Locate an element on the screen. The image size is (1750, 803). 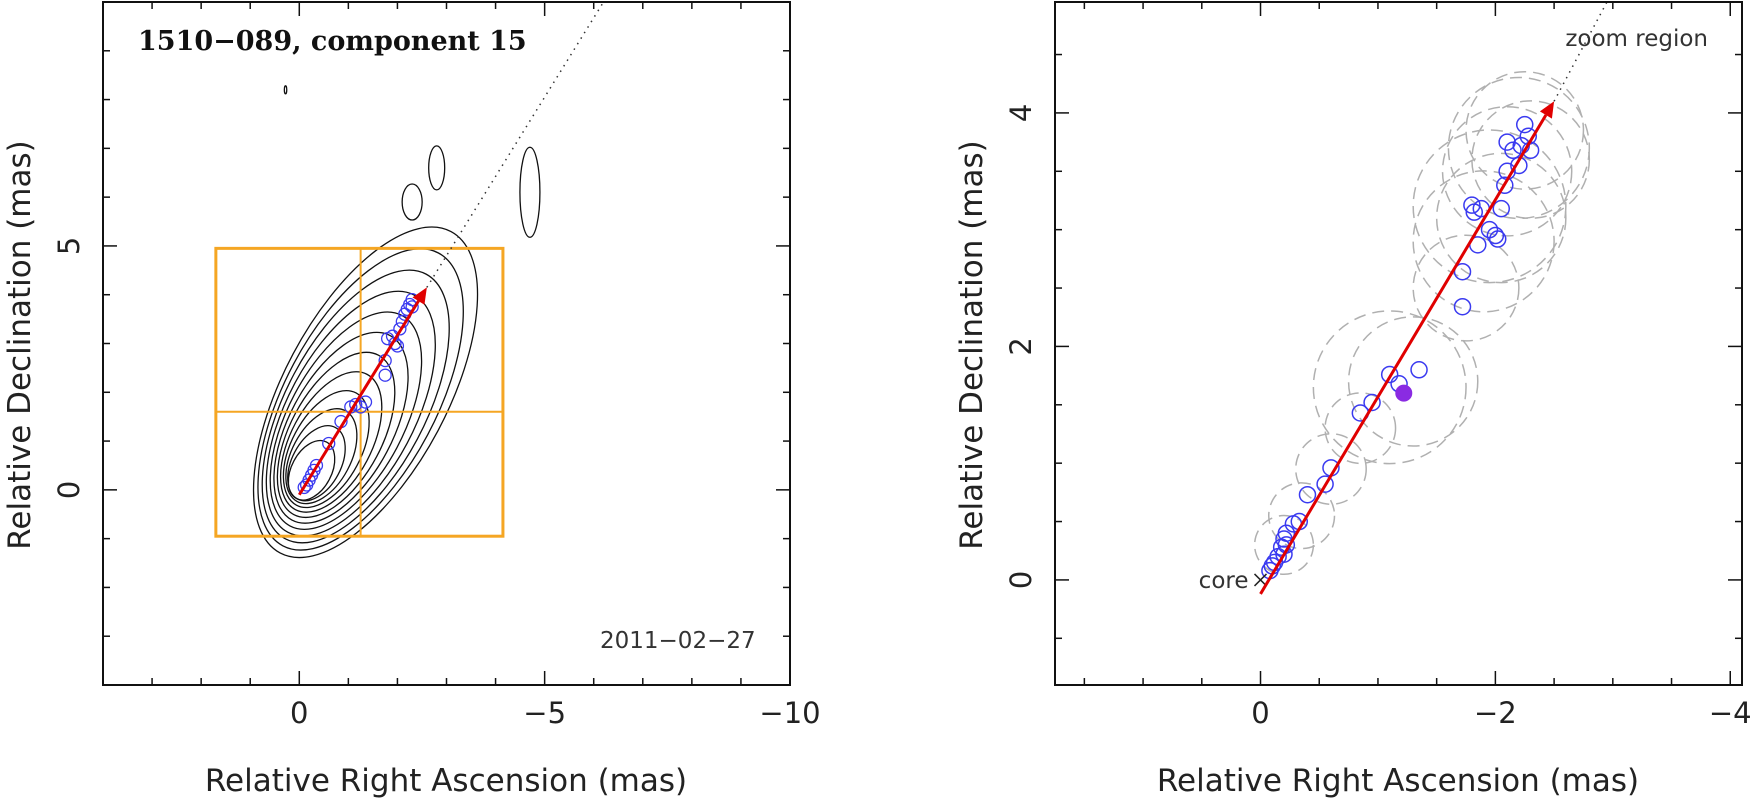
zoom-box-outline is located at coordinates (359, 392).